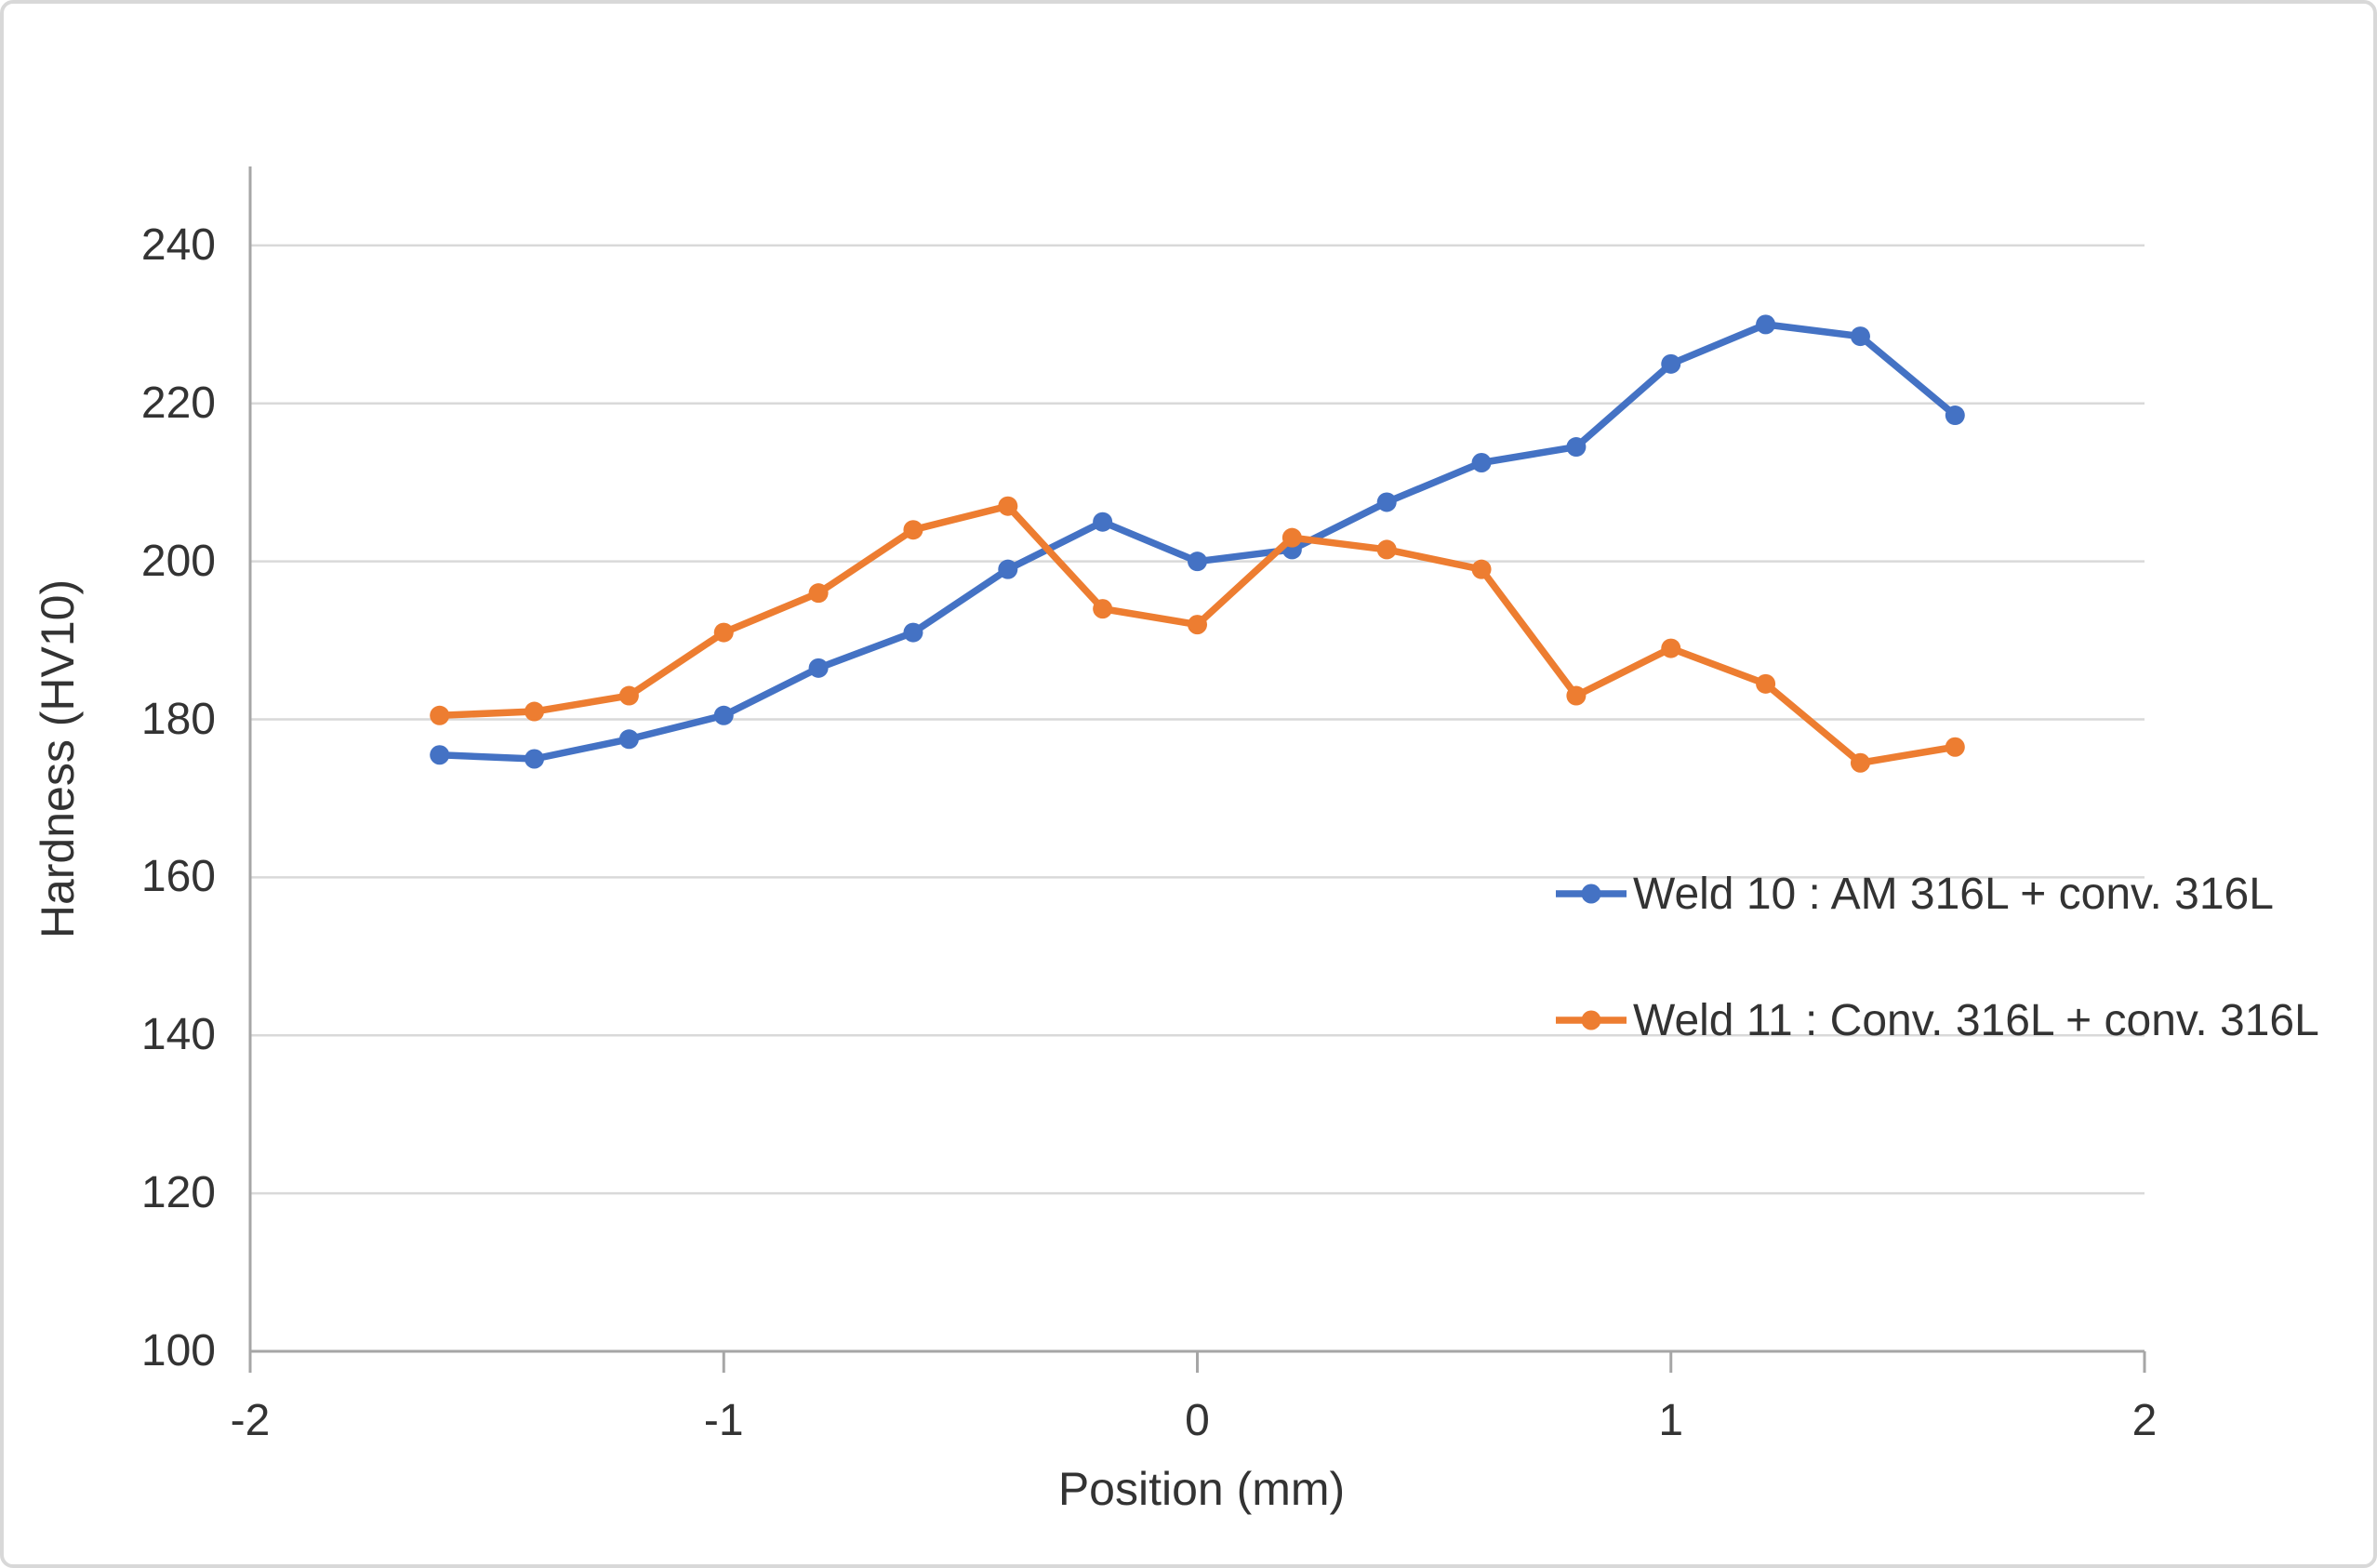  I want to click on legend-label: Weld 10 : AM 316L + conv. 316L, so click(1954, 894).